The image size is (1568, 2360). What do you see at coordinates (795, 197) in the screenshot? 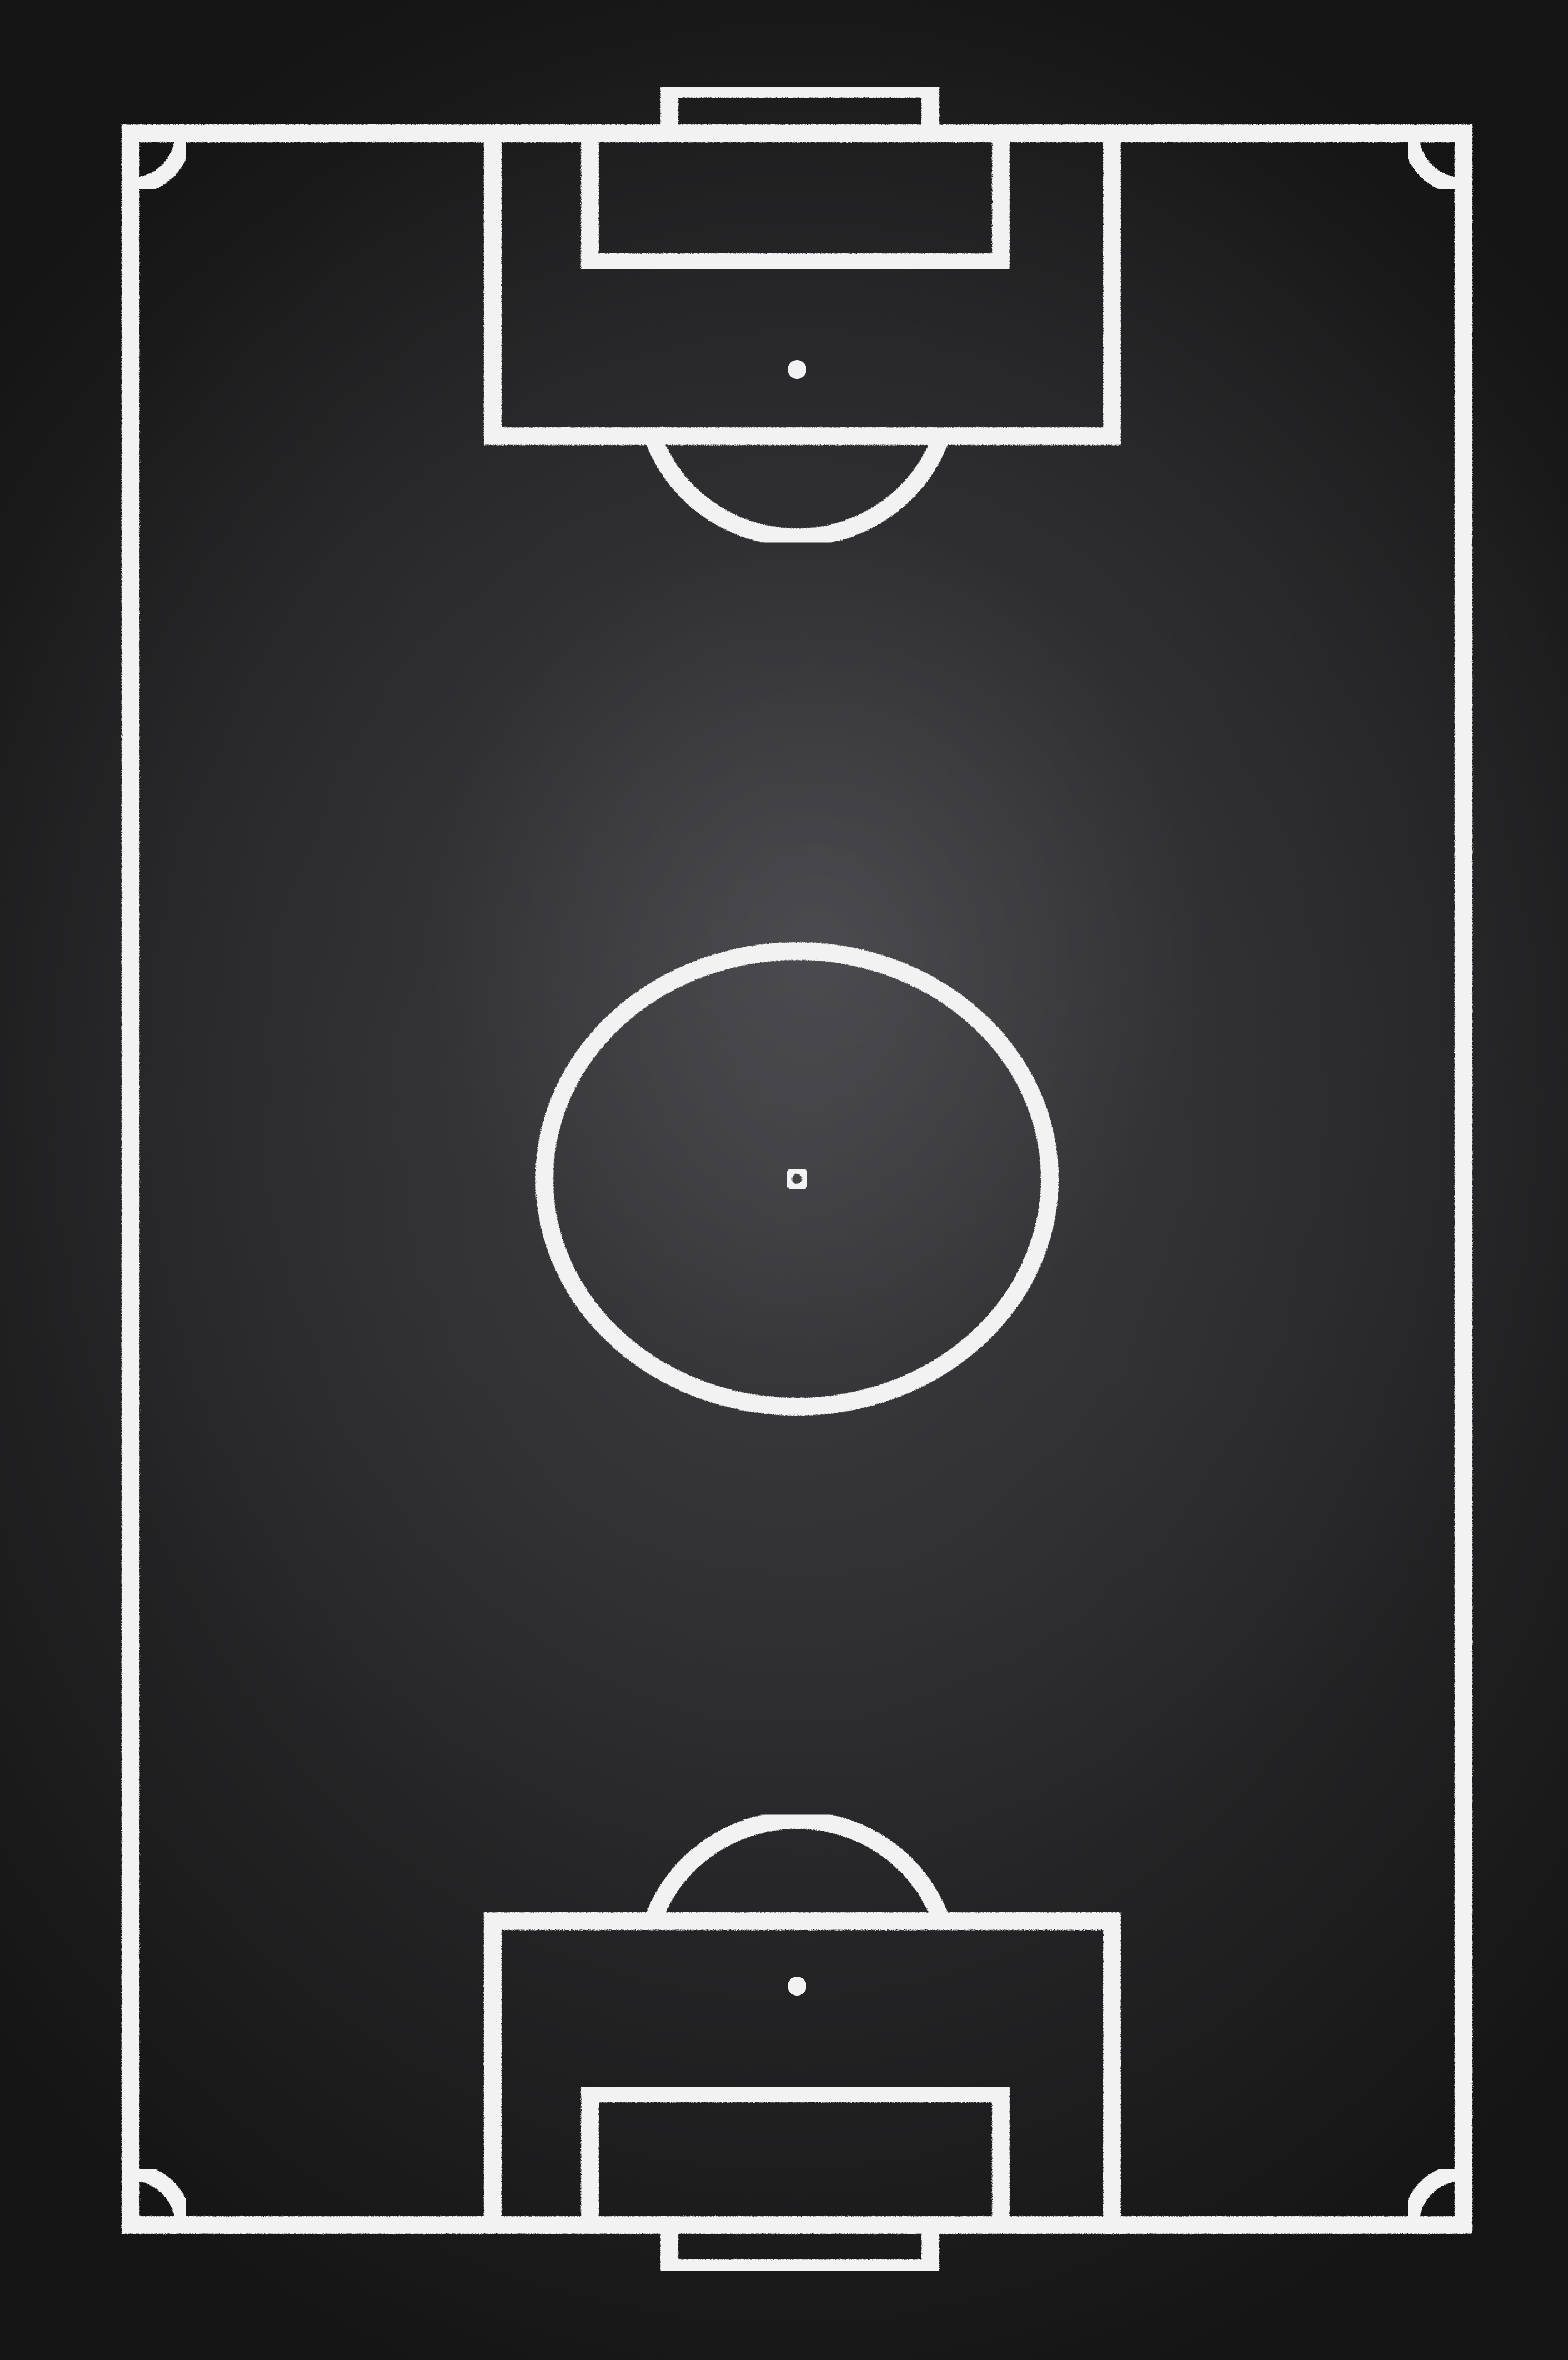
I see `top-goal-area` at bounding box center [795, 197].